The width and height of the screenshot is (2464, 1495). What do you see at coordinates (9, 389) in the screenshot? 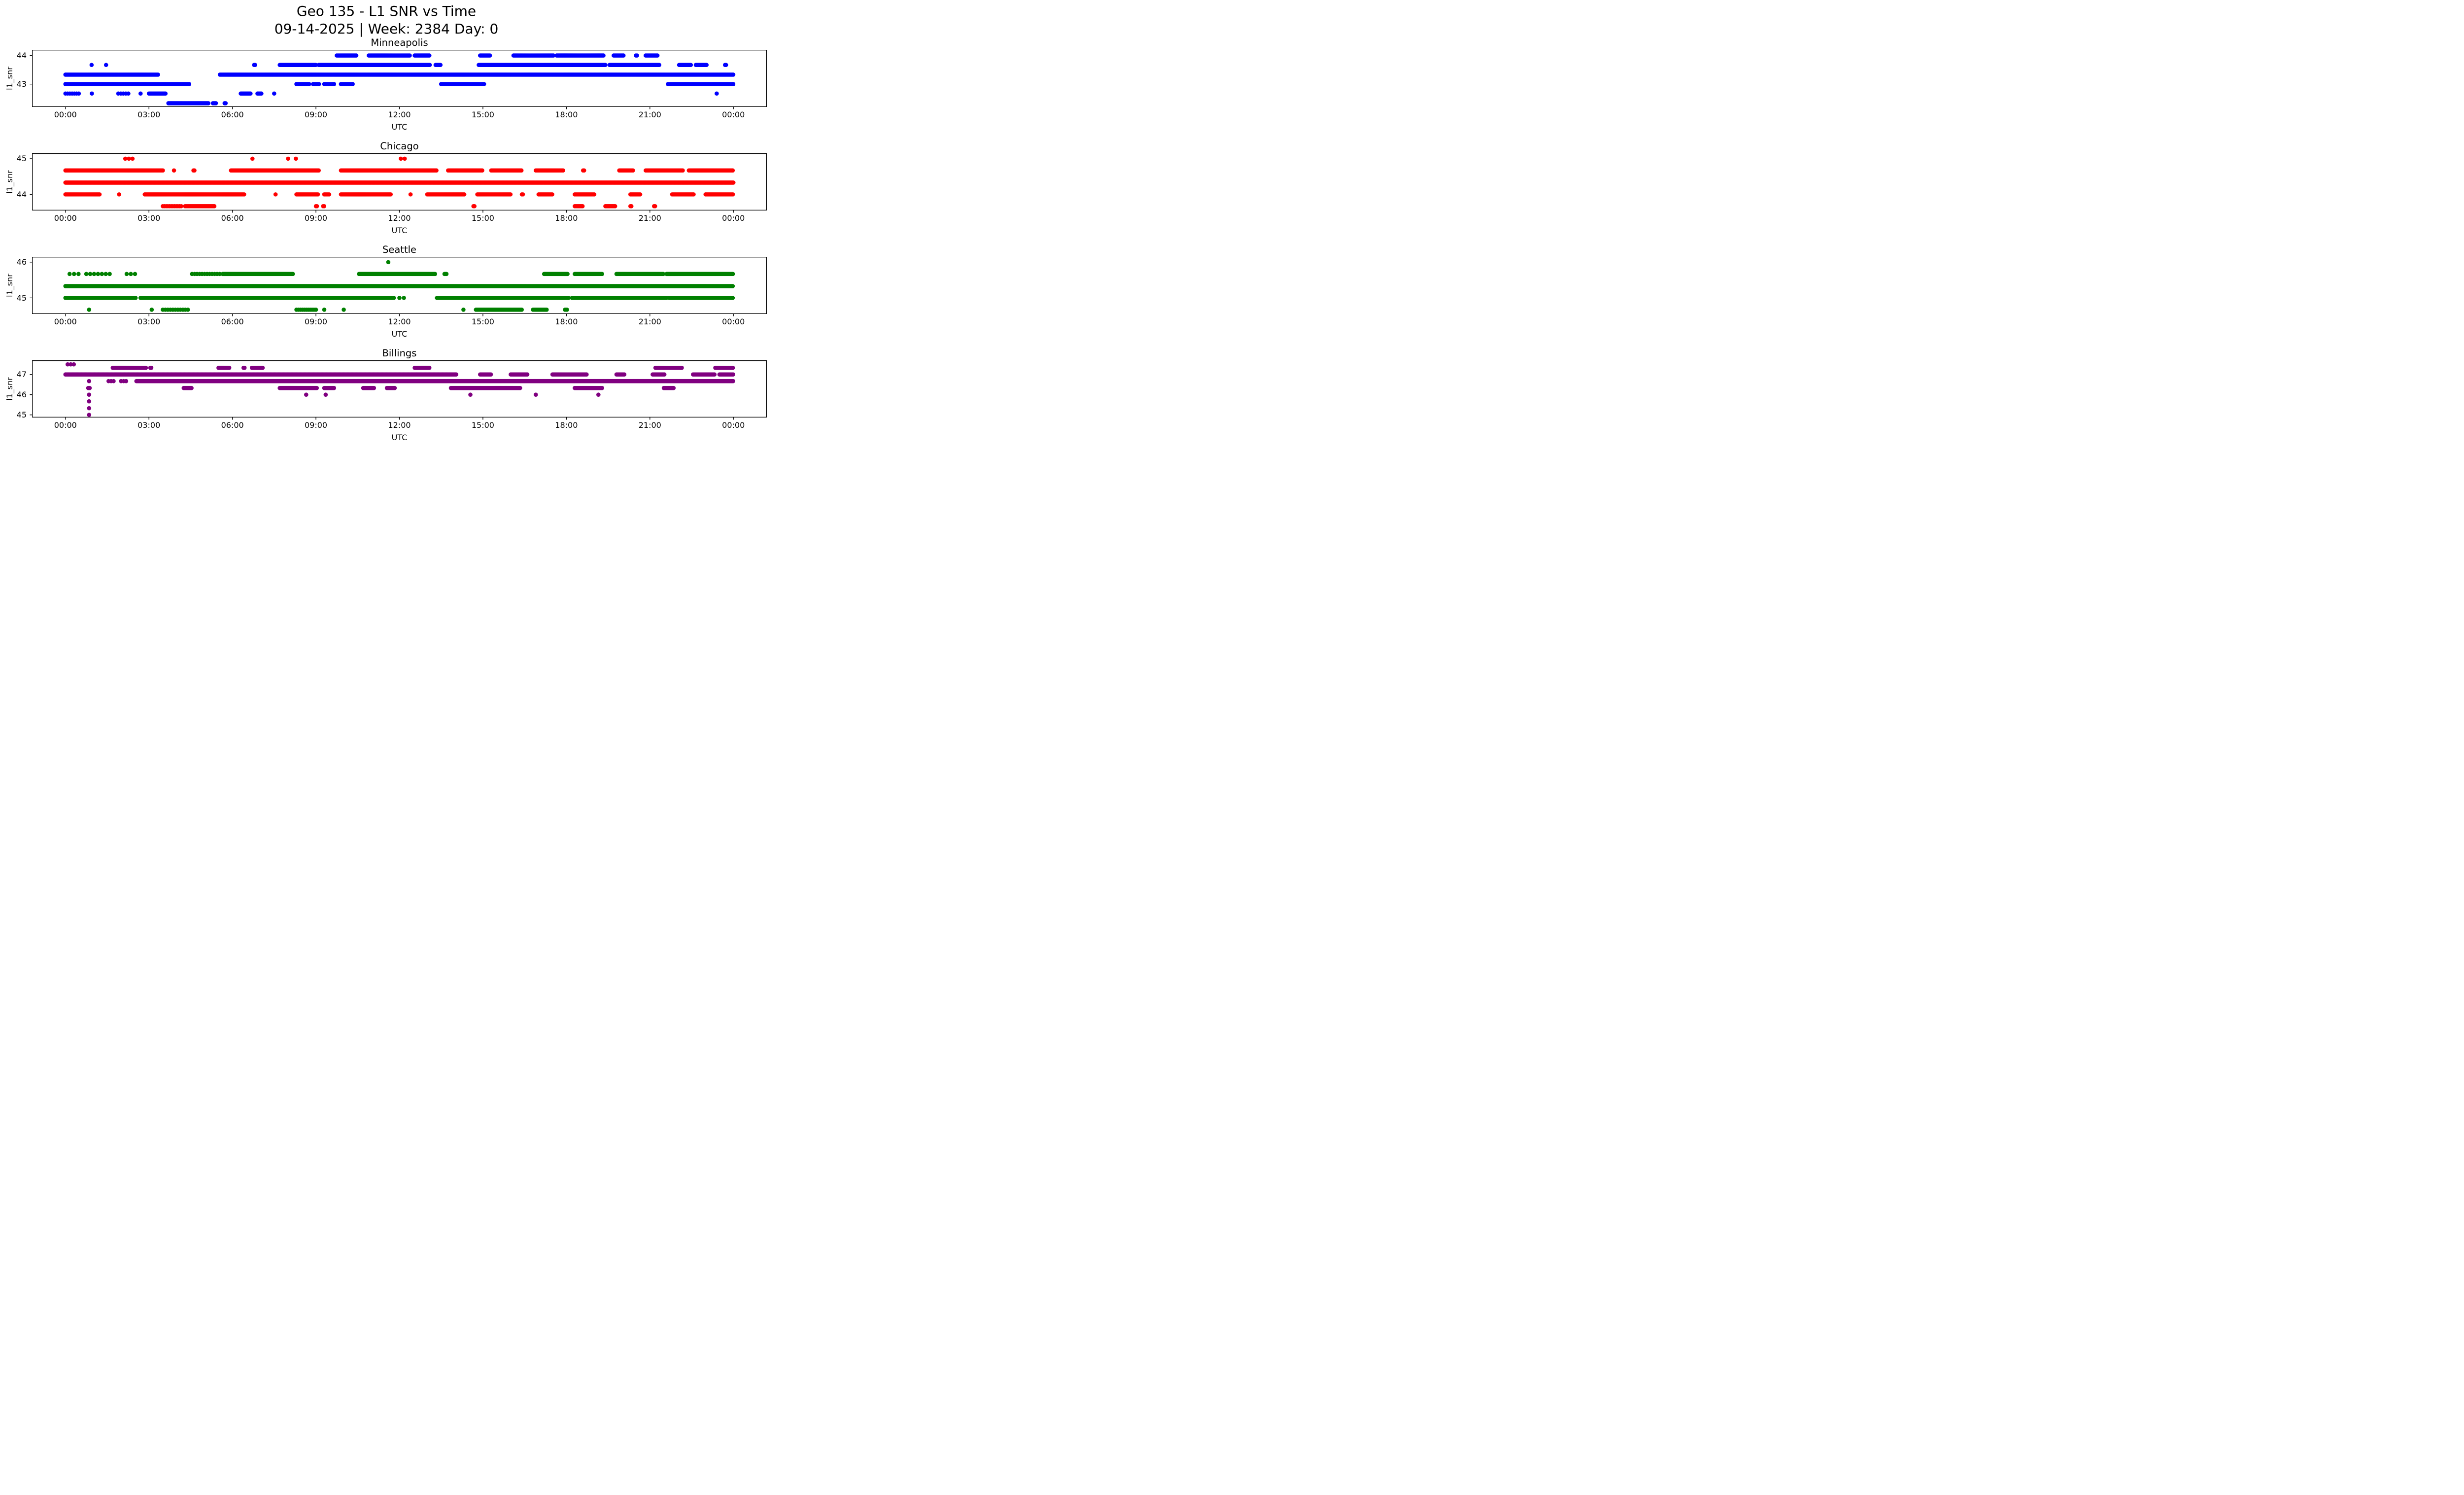
I see `y-axis-label-billings: l1_snr` at bounding box center [9, 389].